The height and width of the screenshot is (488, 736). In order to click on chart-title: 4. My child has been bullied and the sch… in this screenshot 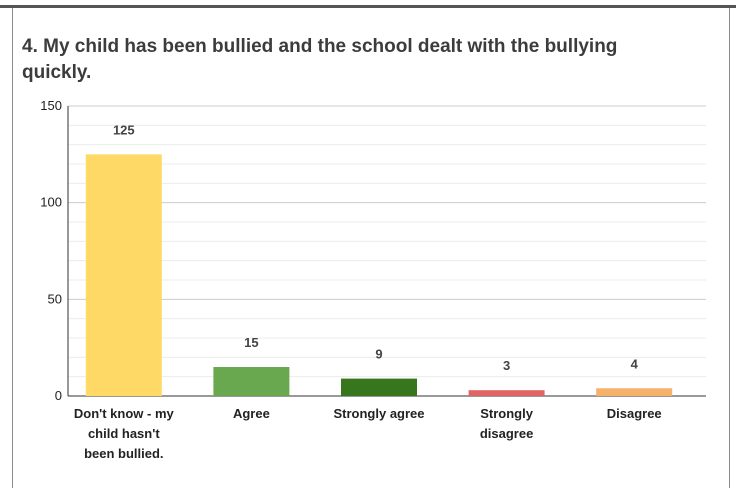, I will do `click(320, 59)`.